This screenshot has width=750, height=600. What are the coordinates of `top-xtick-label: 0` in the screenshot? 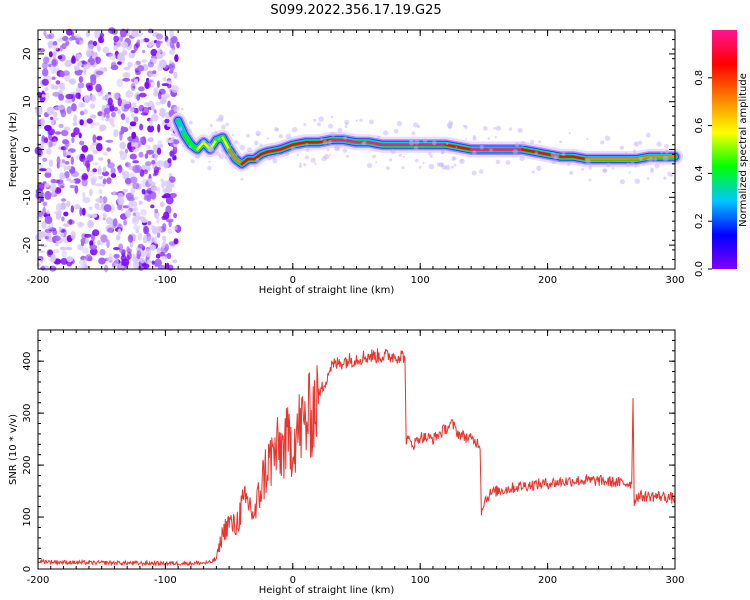 It's located at (293, 280).